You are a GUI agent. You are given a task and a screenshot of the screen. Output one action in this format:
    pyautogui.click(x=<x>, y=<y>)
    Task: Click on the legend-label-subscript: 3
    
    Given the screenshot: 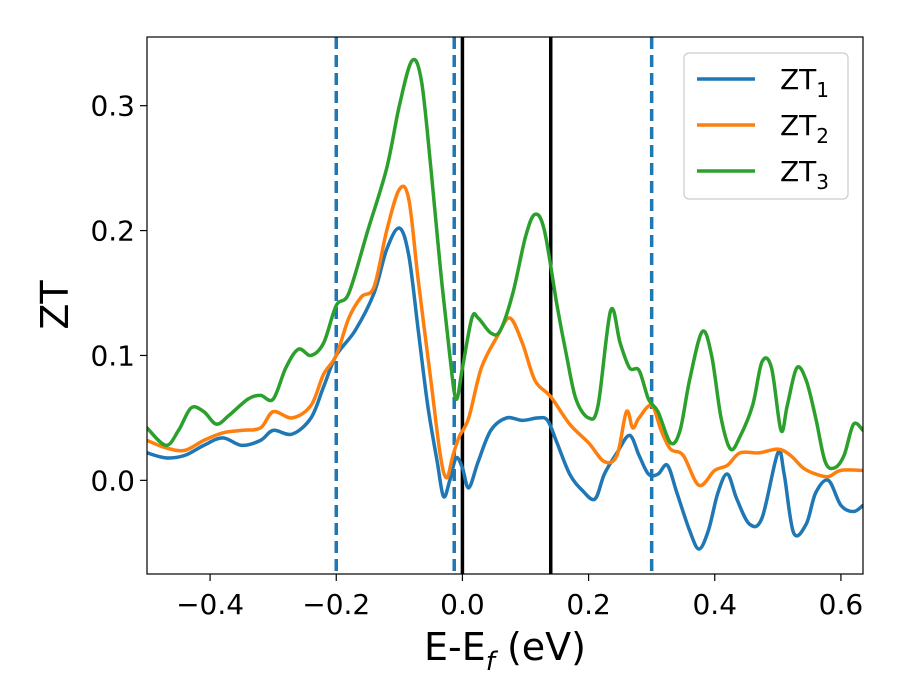 What is the action you would take?
    pyautogui.click(x=822, y=182)
    